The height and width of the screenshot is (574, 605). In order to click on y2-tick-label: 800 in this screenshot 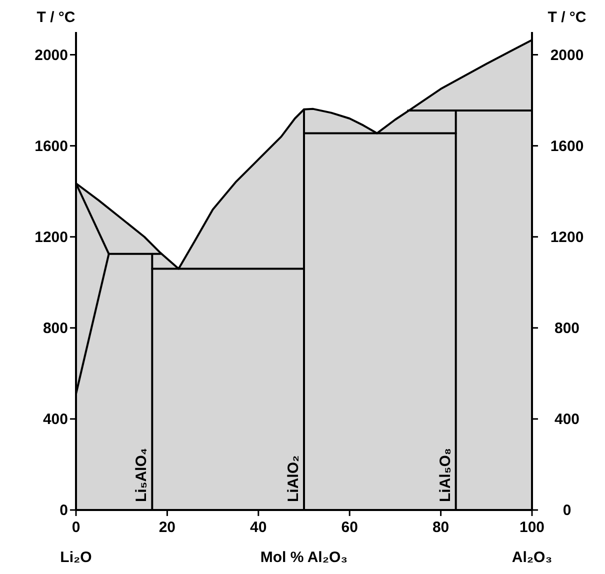, I will do `click(567, 328)`.